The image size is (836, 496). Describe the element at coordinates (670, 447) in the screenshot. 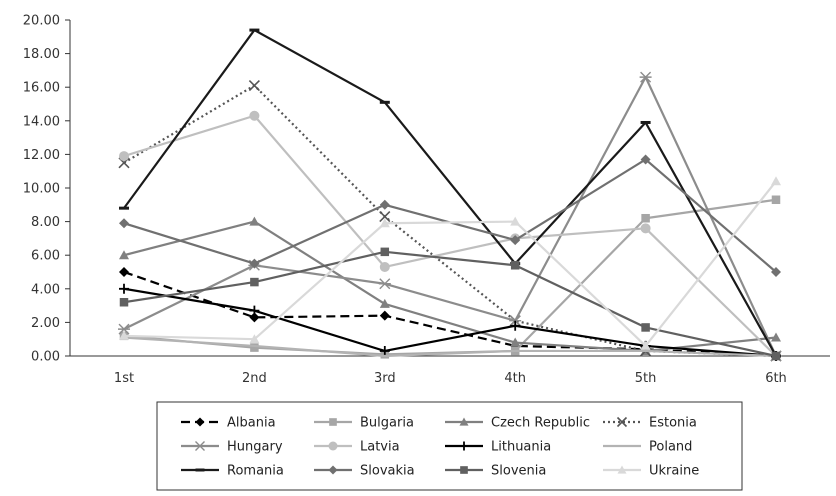

I see `legend-label: Poland` at that location.